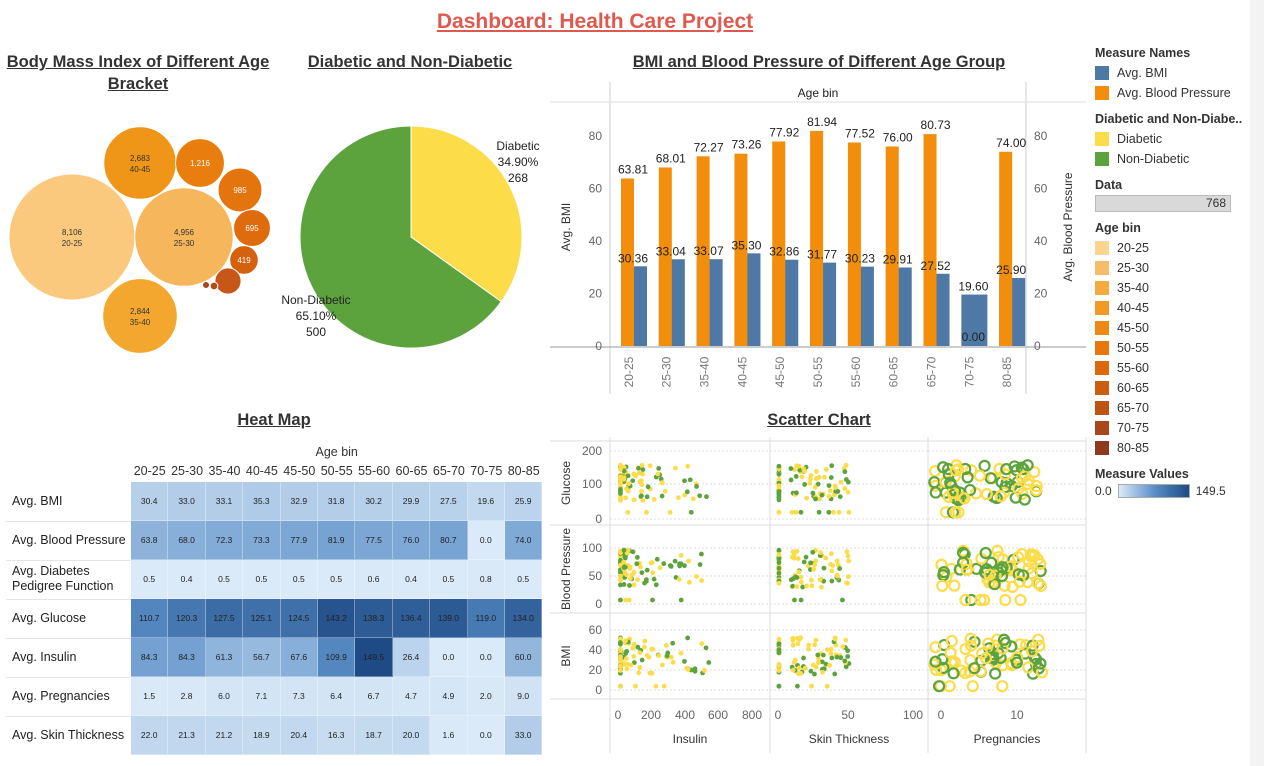  What do you see at coordinates (860, 259) in the screenshot?
I see `bar-bmi-value-label: 30.23` at bounding box center [860, 259].